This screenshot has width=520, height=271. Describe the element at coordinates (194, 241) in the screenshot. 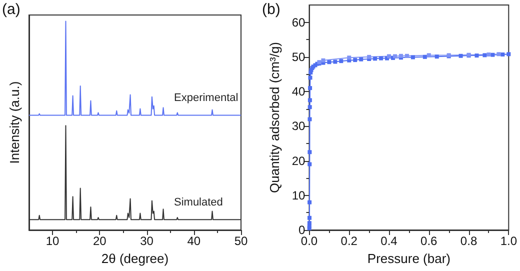

I see `x-tick-label: 40` at that location.